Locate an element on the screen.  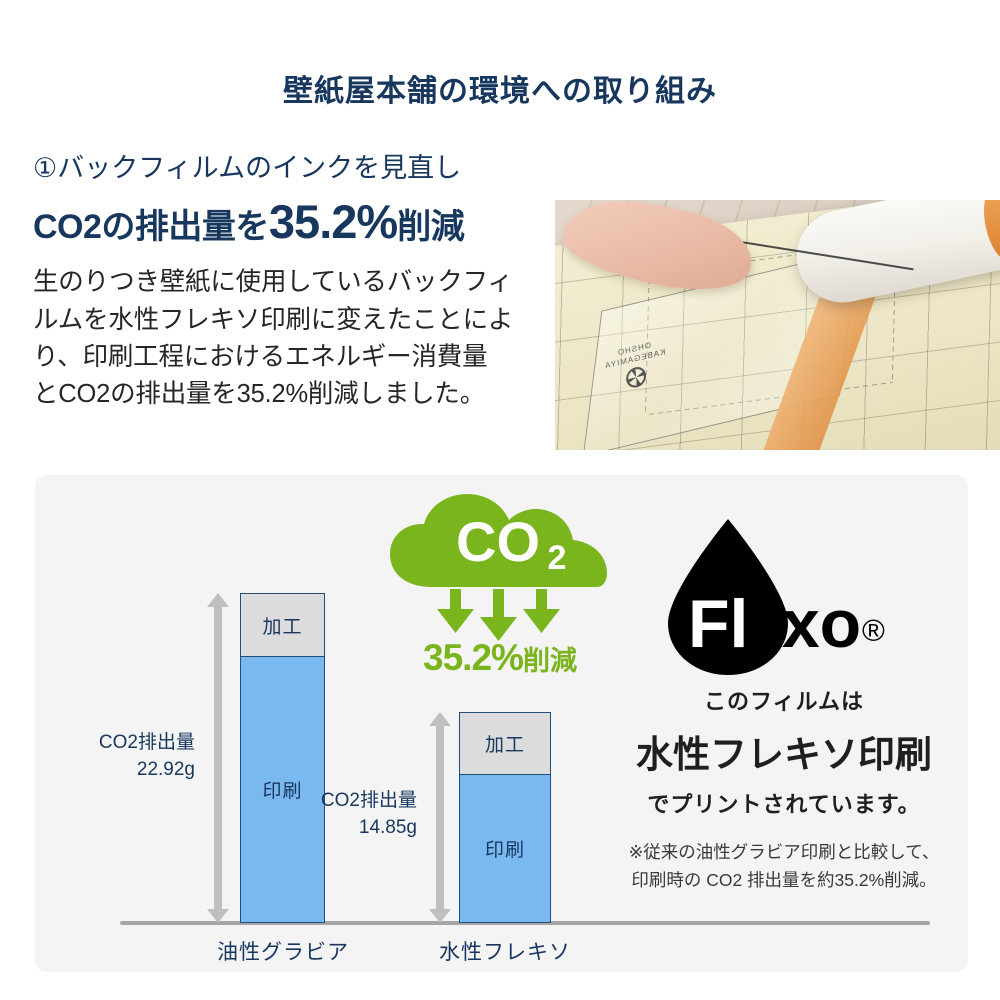
registered-trademark-icon: ® is located at coordinates (873, 630).